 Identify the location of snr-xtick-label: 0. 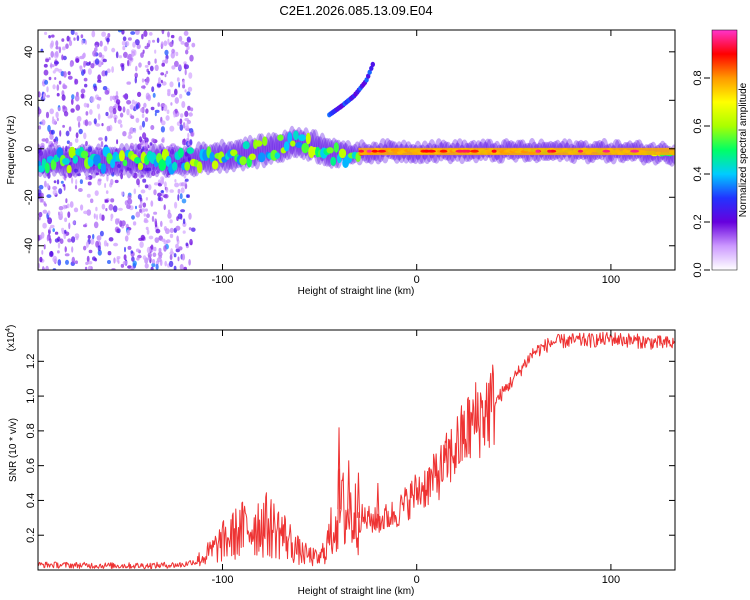
(417, 580).